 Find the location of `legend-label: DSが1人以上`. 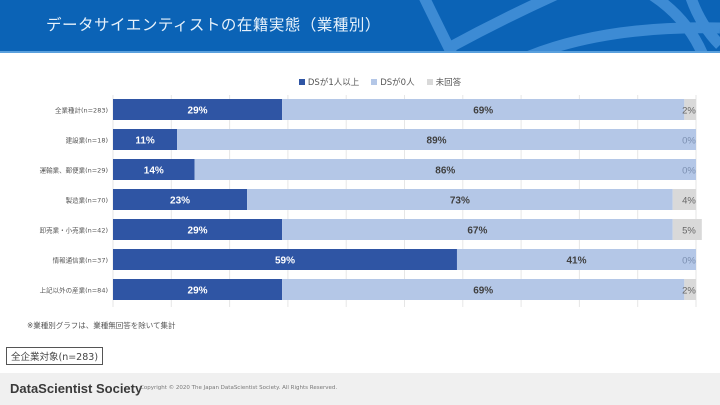

legend-label: DSが1人以上 is located at coordinates (333, 83).